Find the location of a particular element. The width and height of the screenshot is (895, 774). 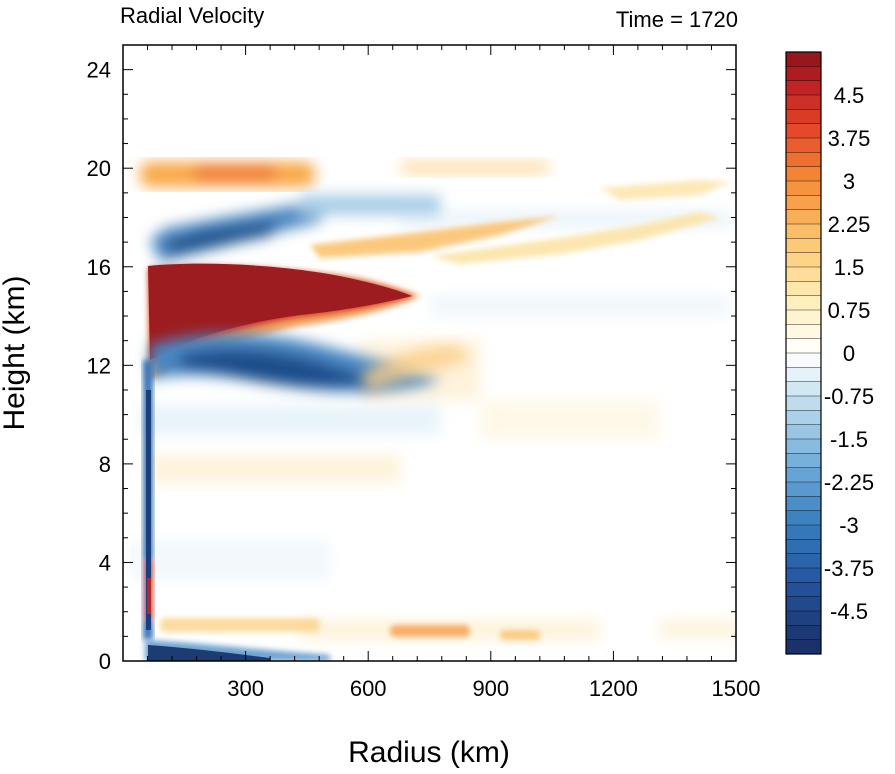

y-tick-label: 0 is located at coordinates (105, 661).